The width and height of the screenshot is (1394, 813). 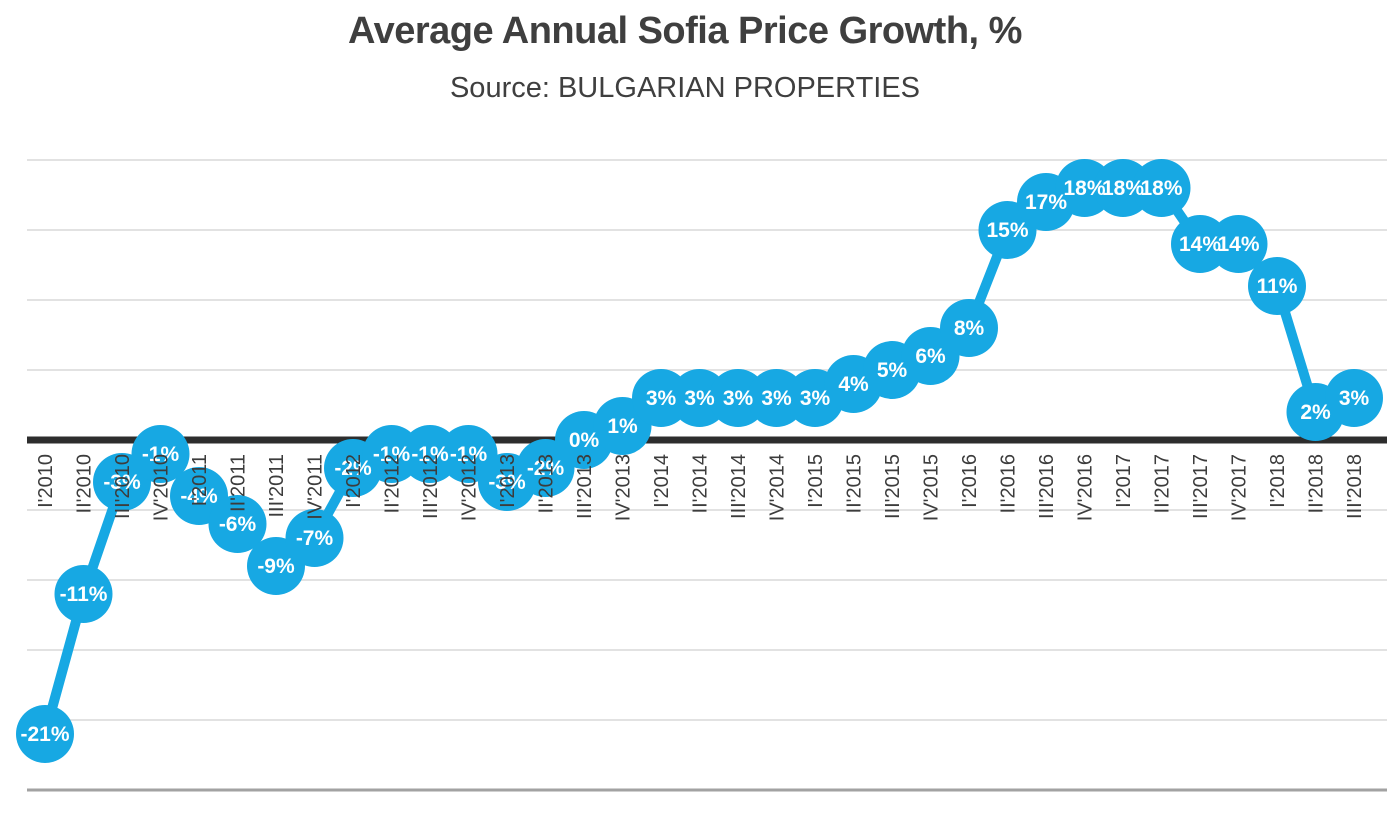 I want to click on x-axis-tick-label: III'2014, so click(x=739, y=486).